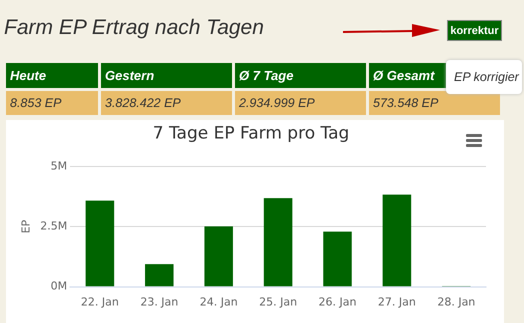 Image resolution: width=524 pixels, height=323 pixels. I want to click on x-tick-label: 23. Jan, so click(159, 301).